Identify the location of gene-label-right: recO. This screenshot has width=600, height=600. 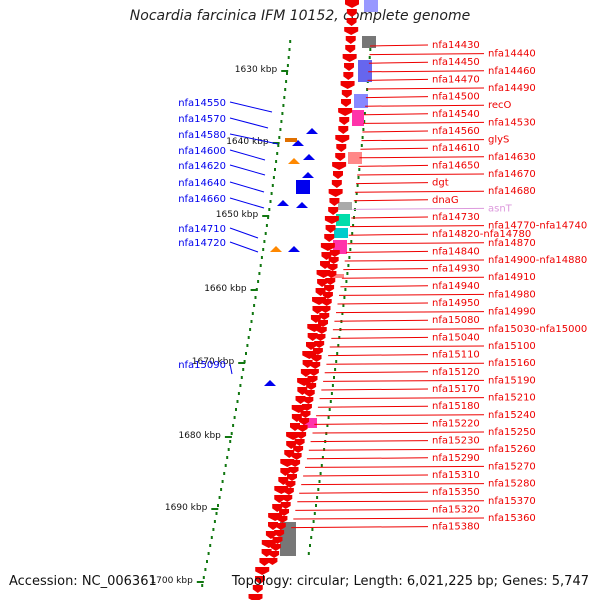
(500, 105).